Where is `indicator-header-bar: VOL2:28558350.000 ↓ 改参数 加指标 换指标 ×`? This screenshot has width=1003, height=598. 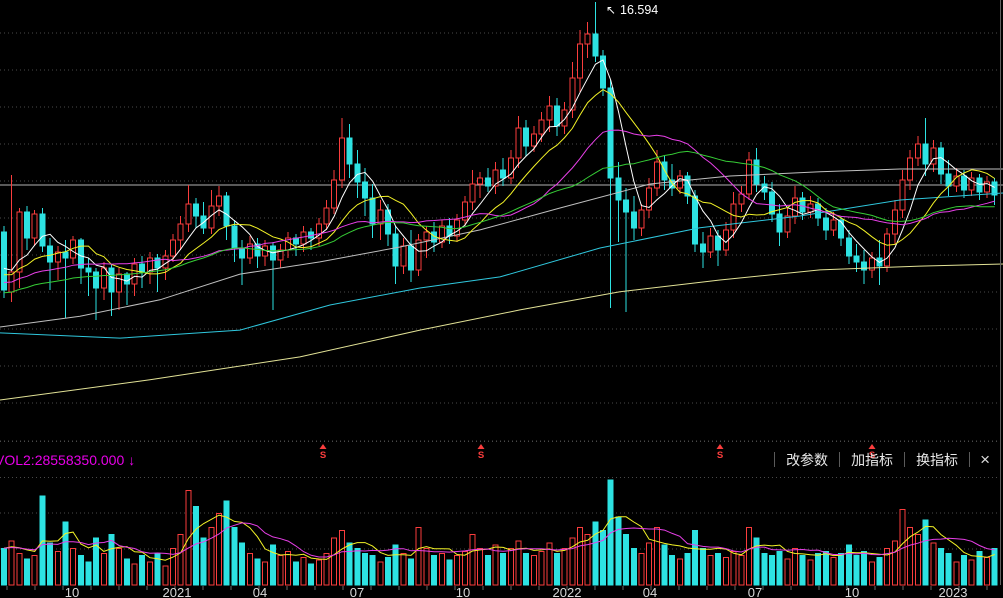
indicator-header-bar: VOL2:28558350.000 ↓ 改参数 加指标 换指标 × is located at coordinates (501, 459).